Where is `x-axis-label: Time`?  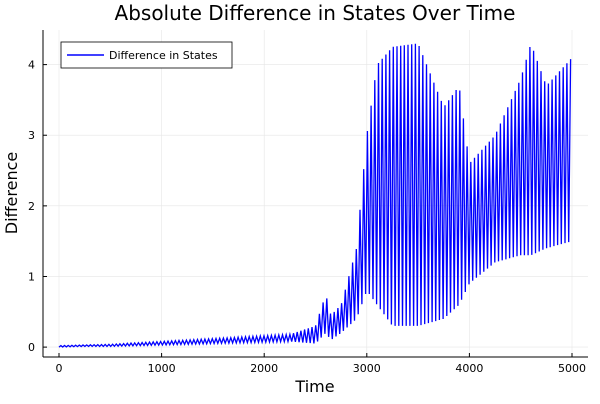 x-axis-label: Time is located at coordinates (314, 386).